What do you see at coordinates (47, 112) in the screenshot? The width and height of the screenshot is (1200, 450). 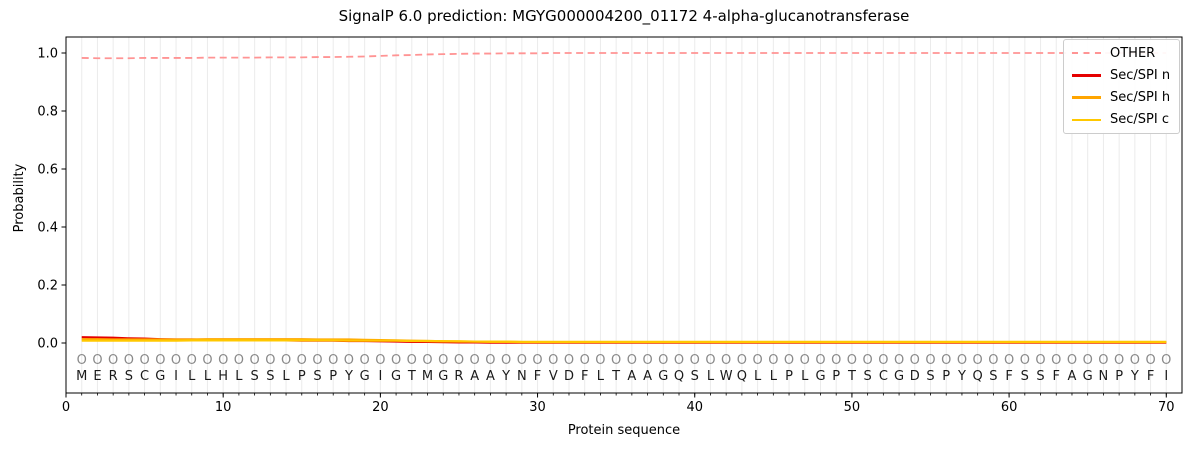 I see `y-tick-label: 0.8` at bounding box center [47, 112].